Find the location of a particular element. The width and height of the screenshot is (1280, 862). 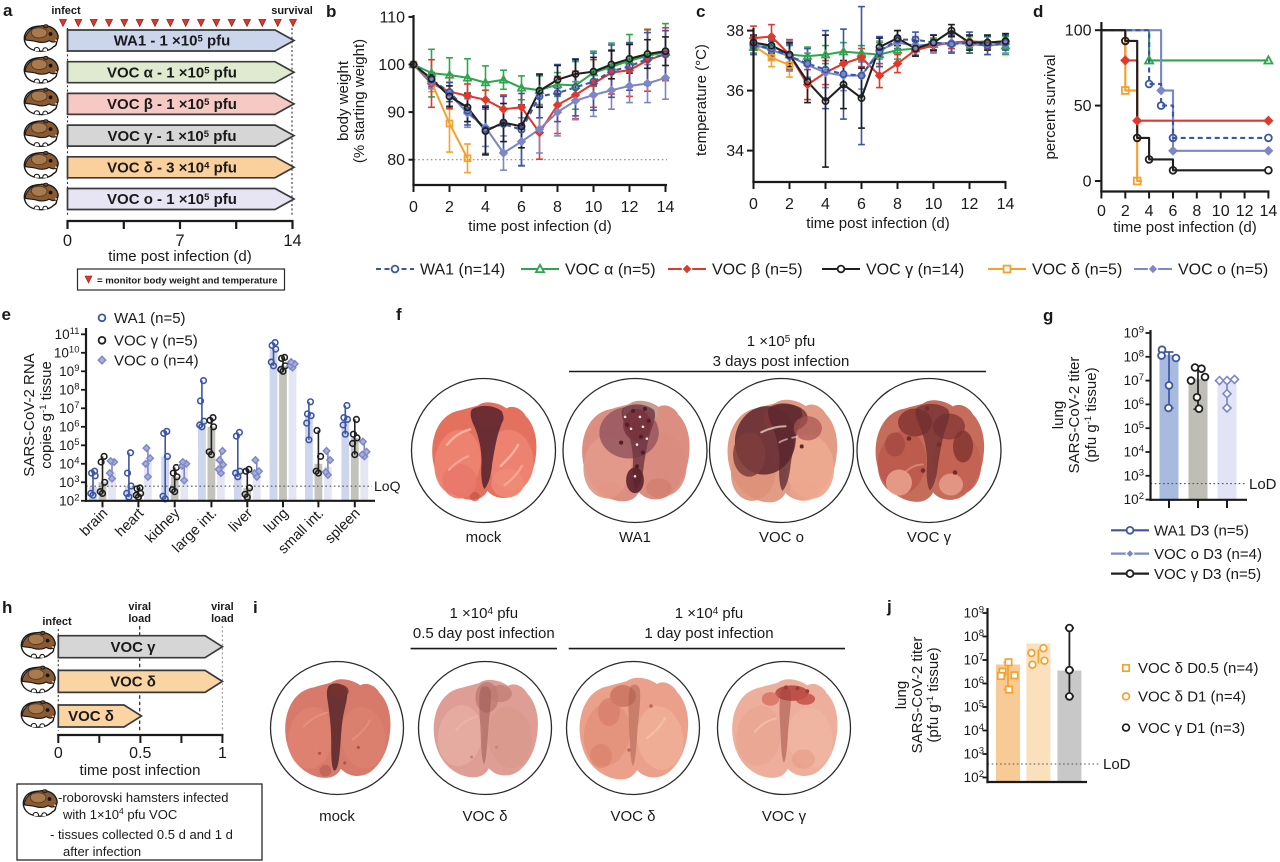

svg-text: 1 ×104 pfu is located at coordinates (484, 613).